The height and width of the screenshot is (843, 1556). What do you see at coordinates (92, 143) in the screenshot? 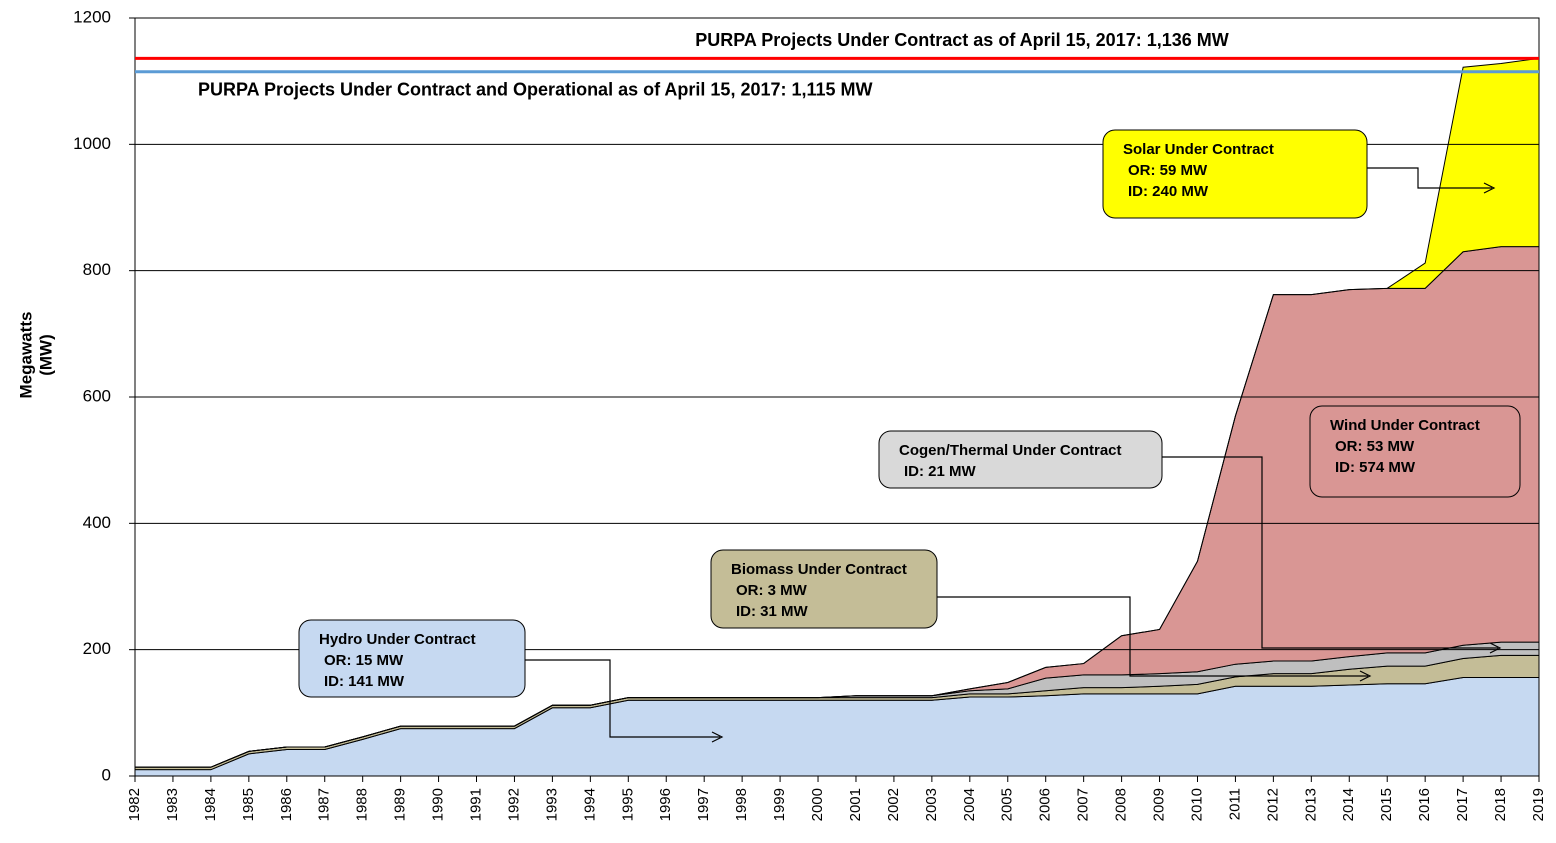
I see `y-tick-label: 1000` at bounding box center [92, 143].